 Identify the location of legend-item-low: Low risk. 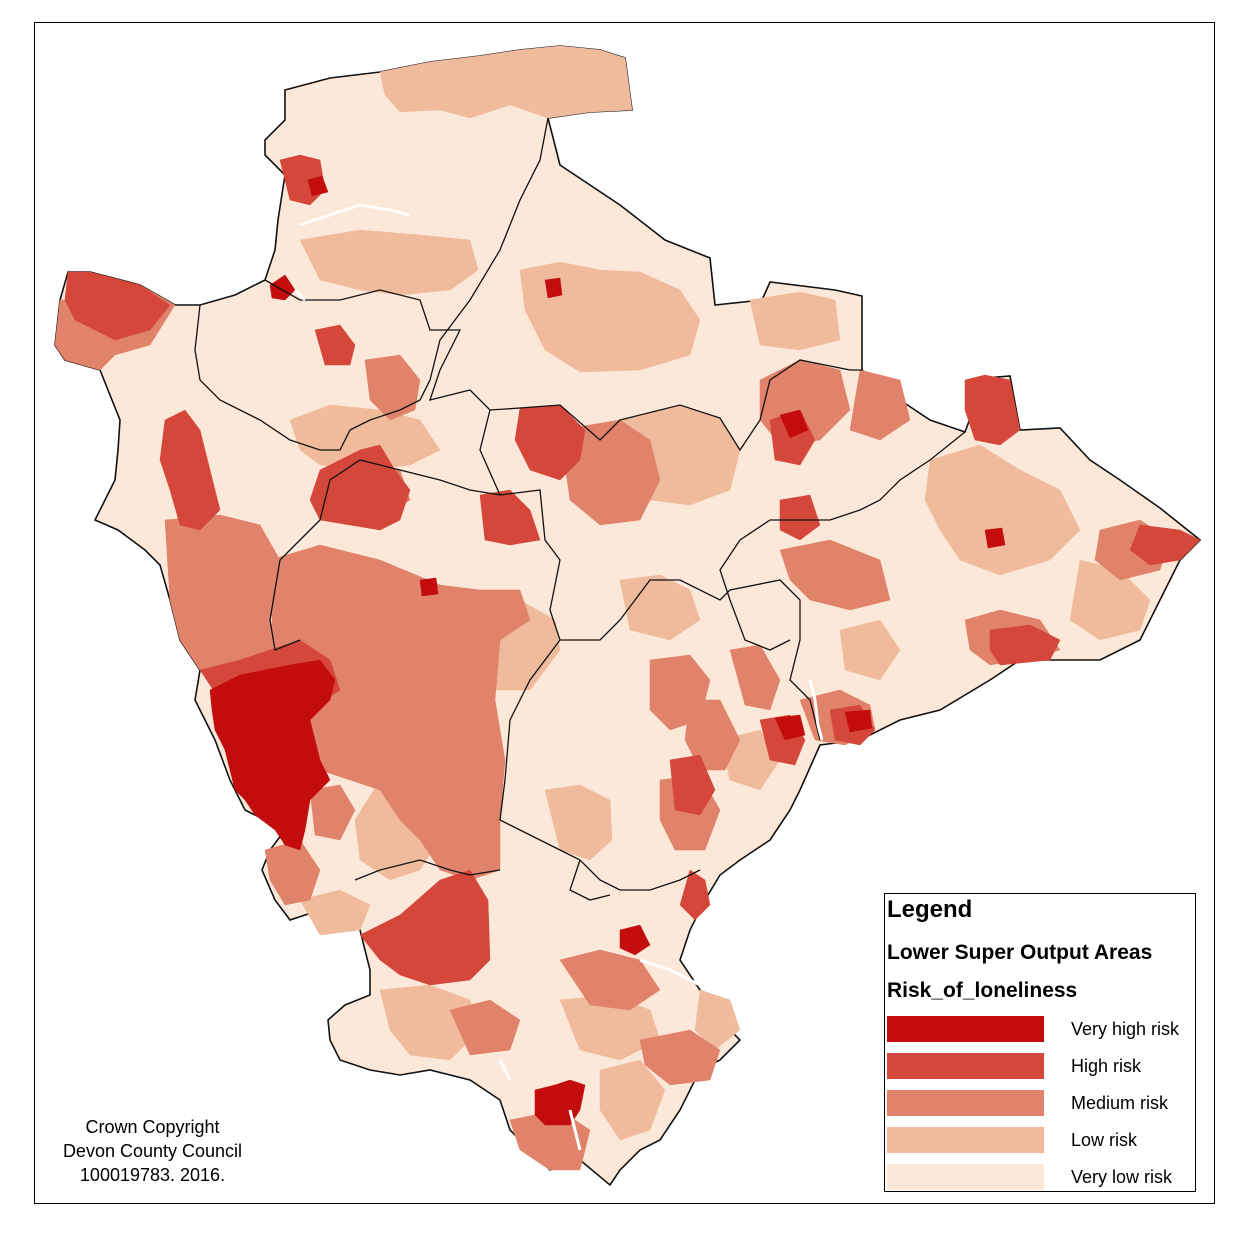
(1040, 1140).